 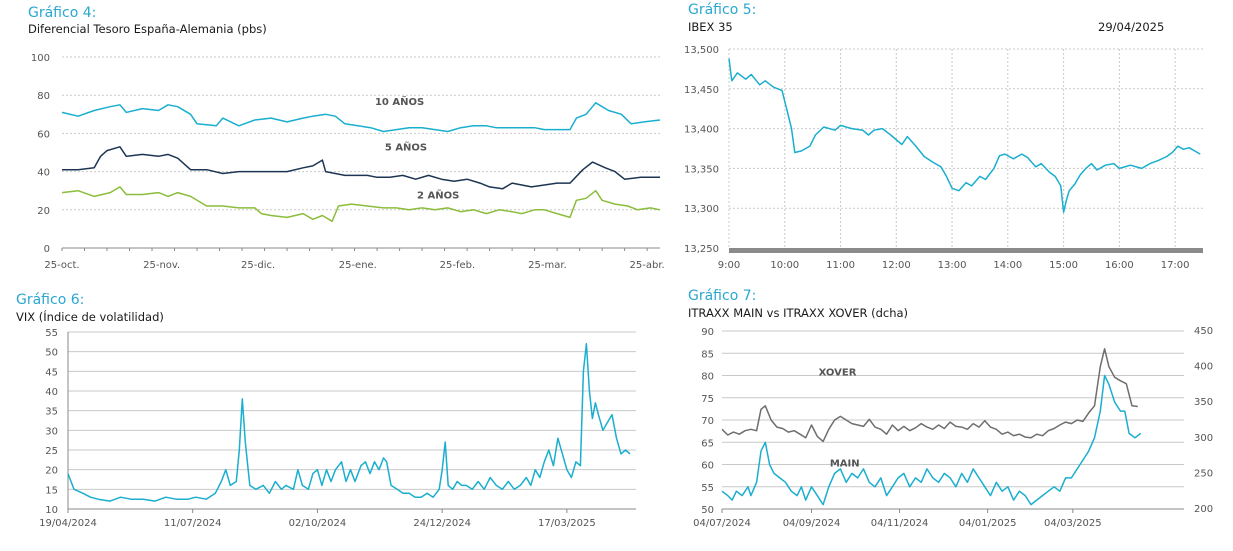 What do you see at coordinates (547, 265) in the screenshot?
I see `chart-4-xtick-label: 25-mar.` at bounding box center [547, 265].